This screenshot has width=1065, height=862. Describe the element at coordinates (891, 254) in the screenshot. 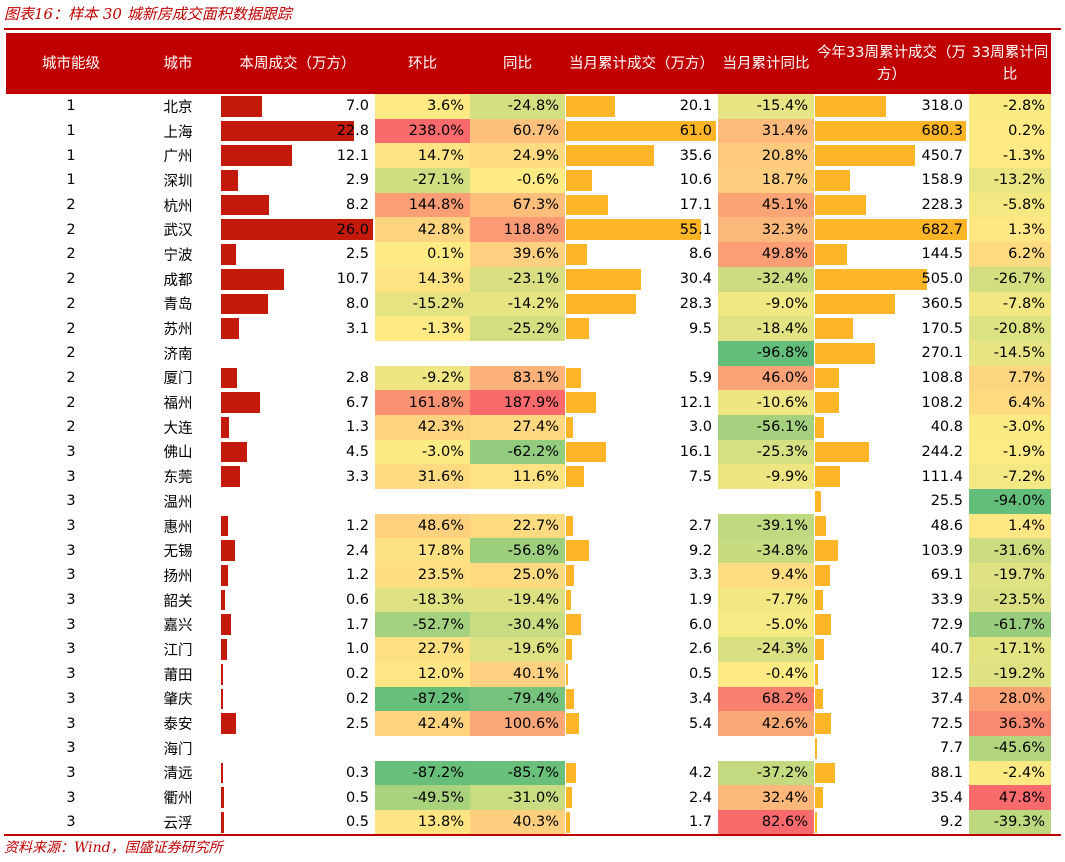

I see `cell-ytd: 144.5` at that location.